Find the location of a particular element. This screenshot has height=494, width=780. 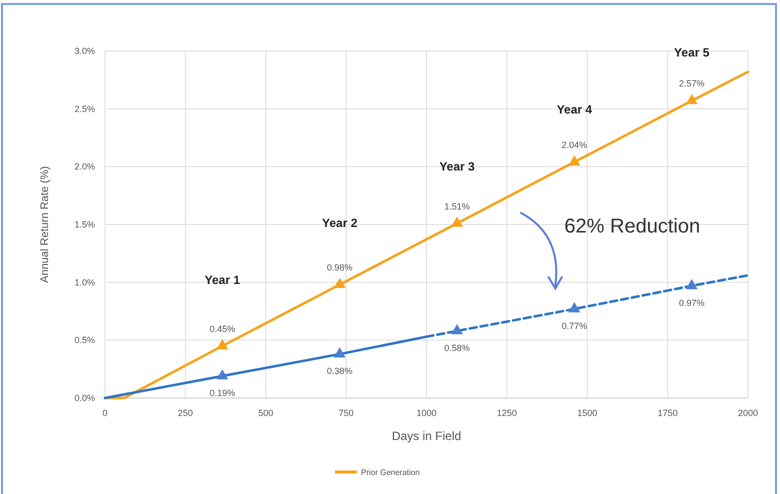

y-axis-title: Annual Return Rate (%) is located at coordinates (45, 224).